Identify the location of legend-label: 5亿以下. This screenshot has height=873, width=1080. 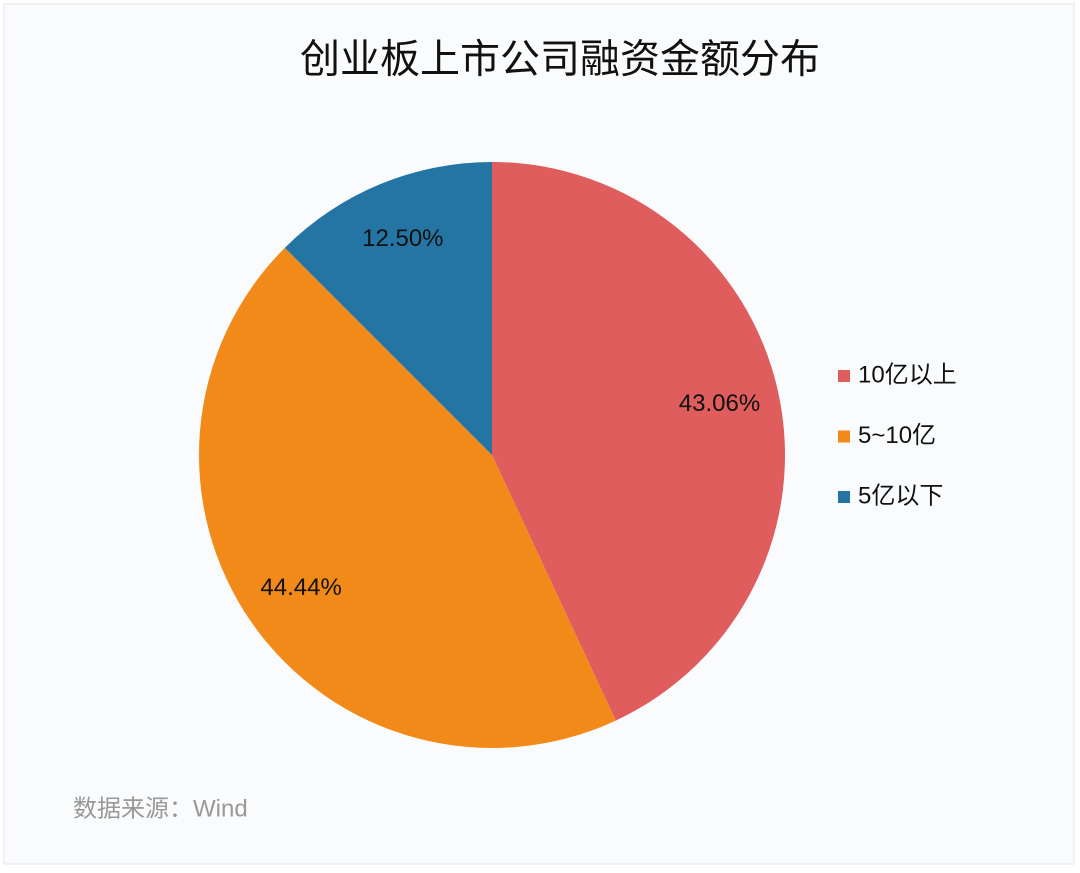
(900, 495).